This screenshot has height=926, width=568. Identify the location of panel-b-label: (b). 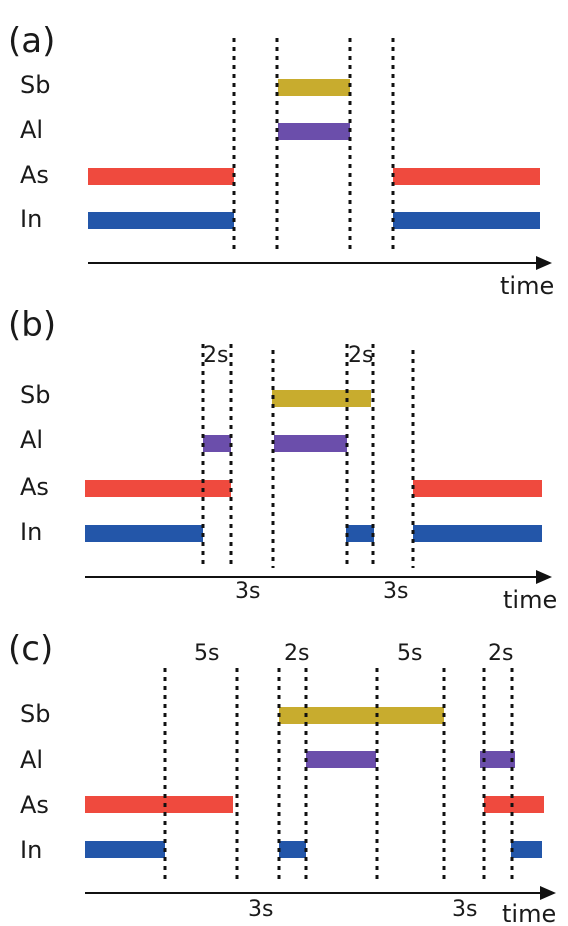
(32, 325).